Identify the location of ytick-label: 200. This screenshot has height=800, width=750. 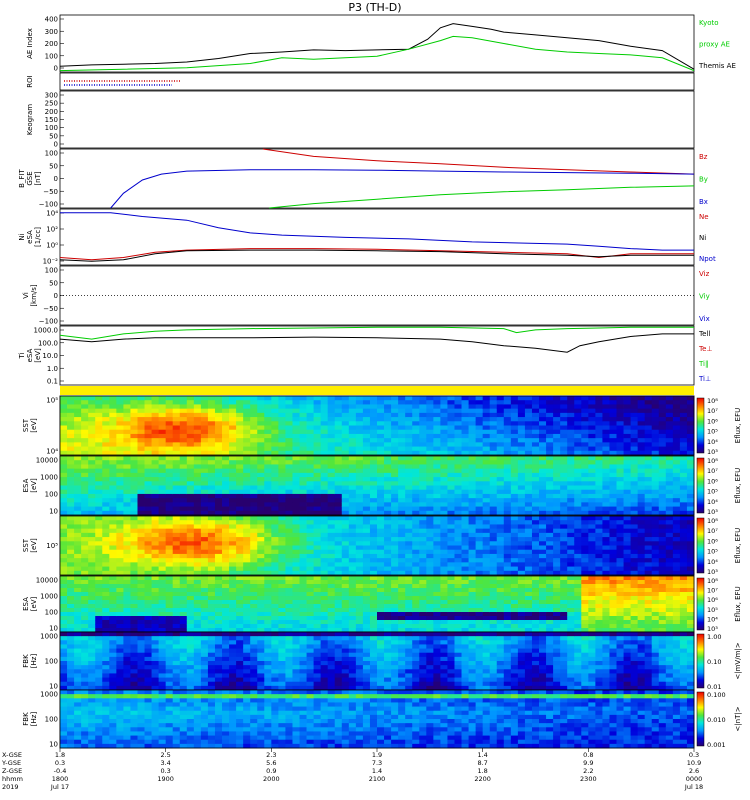
(51, 112).